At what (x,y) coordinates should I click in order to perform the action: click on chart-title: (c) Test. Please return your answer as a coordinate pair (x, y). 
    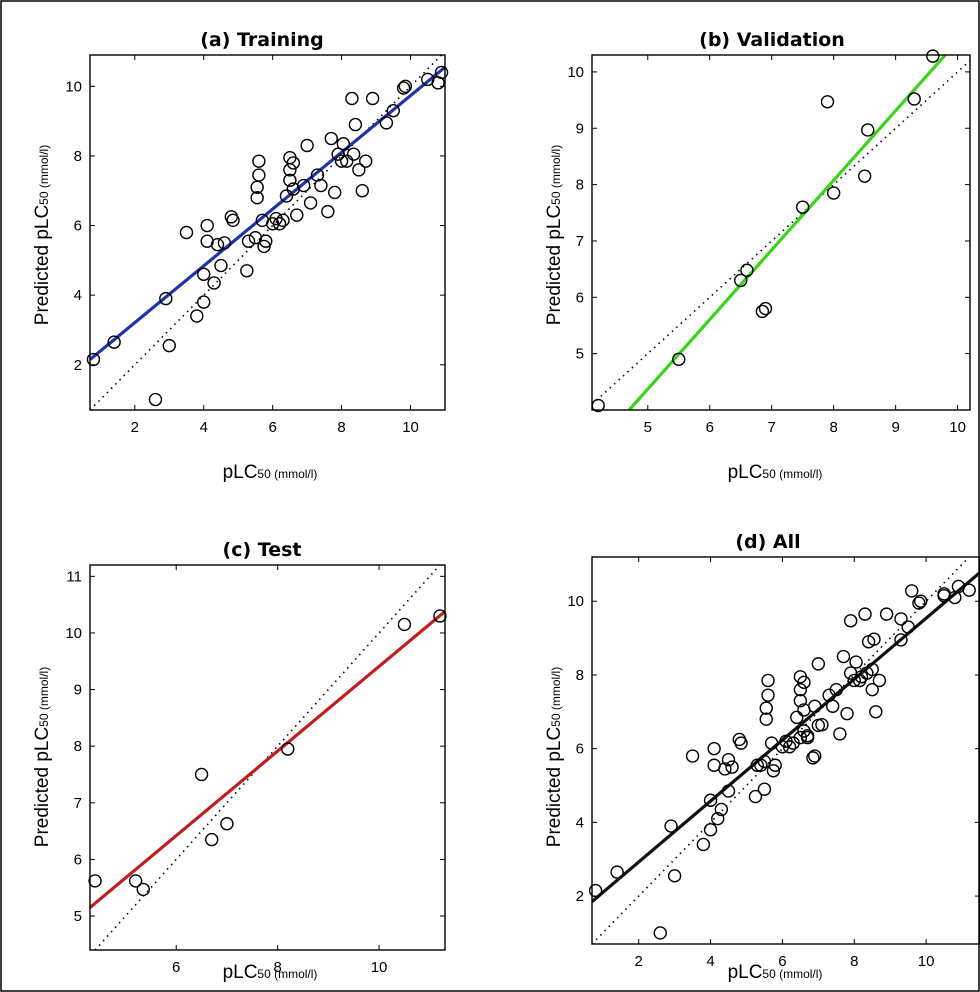
    Looking at the image, I should click on (262, 550).